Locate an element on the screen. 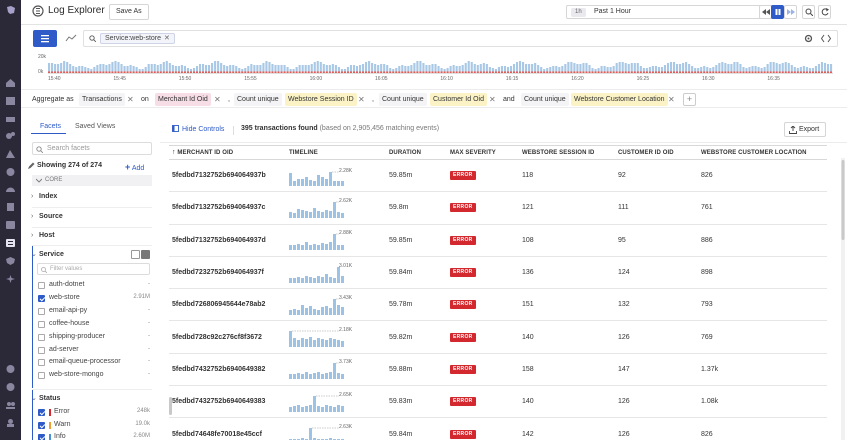  search-query-input: Service:web-store ✕ is located at coordinates (460, 38).